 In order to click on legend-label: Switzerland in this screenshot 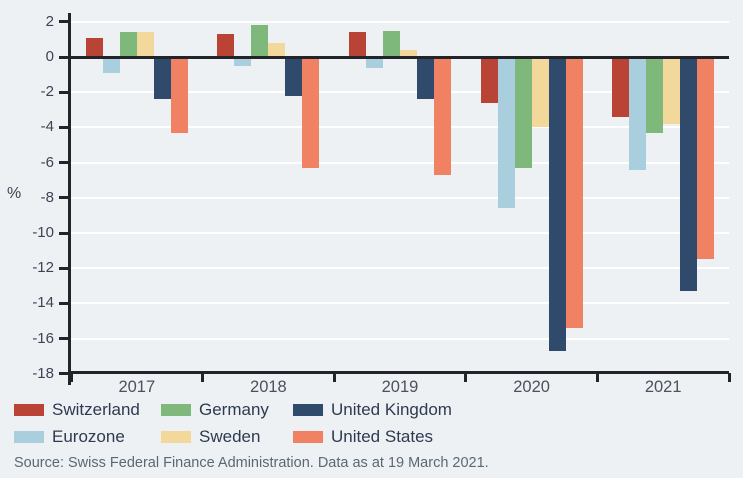, I will do `click(96, 409)`.